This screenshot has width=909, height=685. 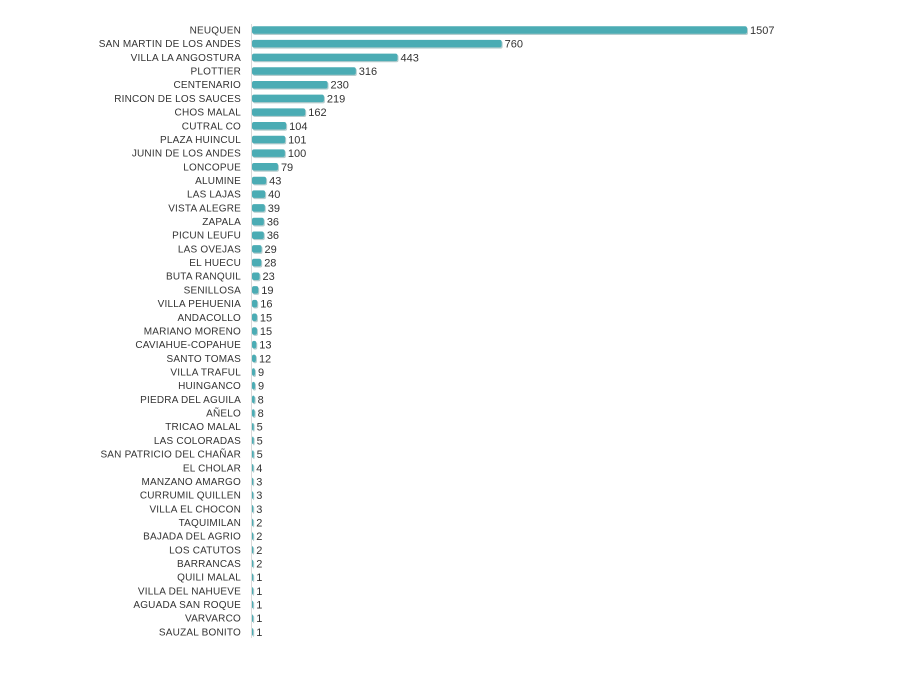 I want to click on category-label: PLAZA HUINCUL, so click(x=200, y=140).